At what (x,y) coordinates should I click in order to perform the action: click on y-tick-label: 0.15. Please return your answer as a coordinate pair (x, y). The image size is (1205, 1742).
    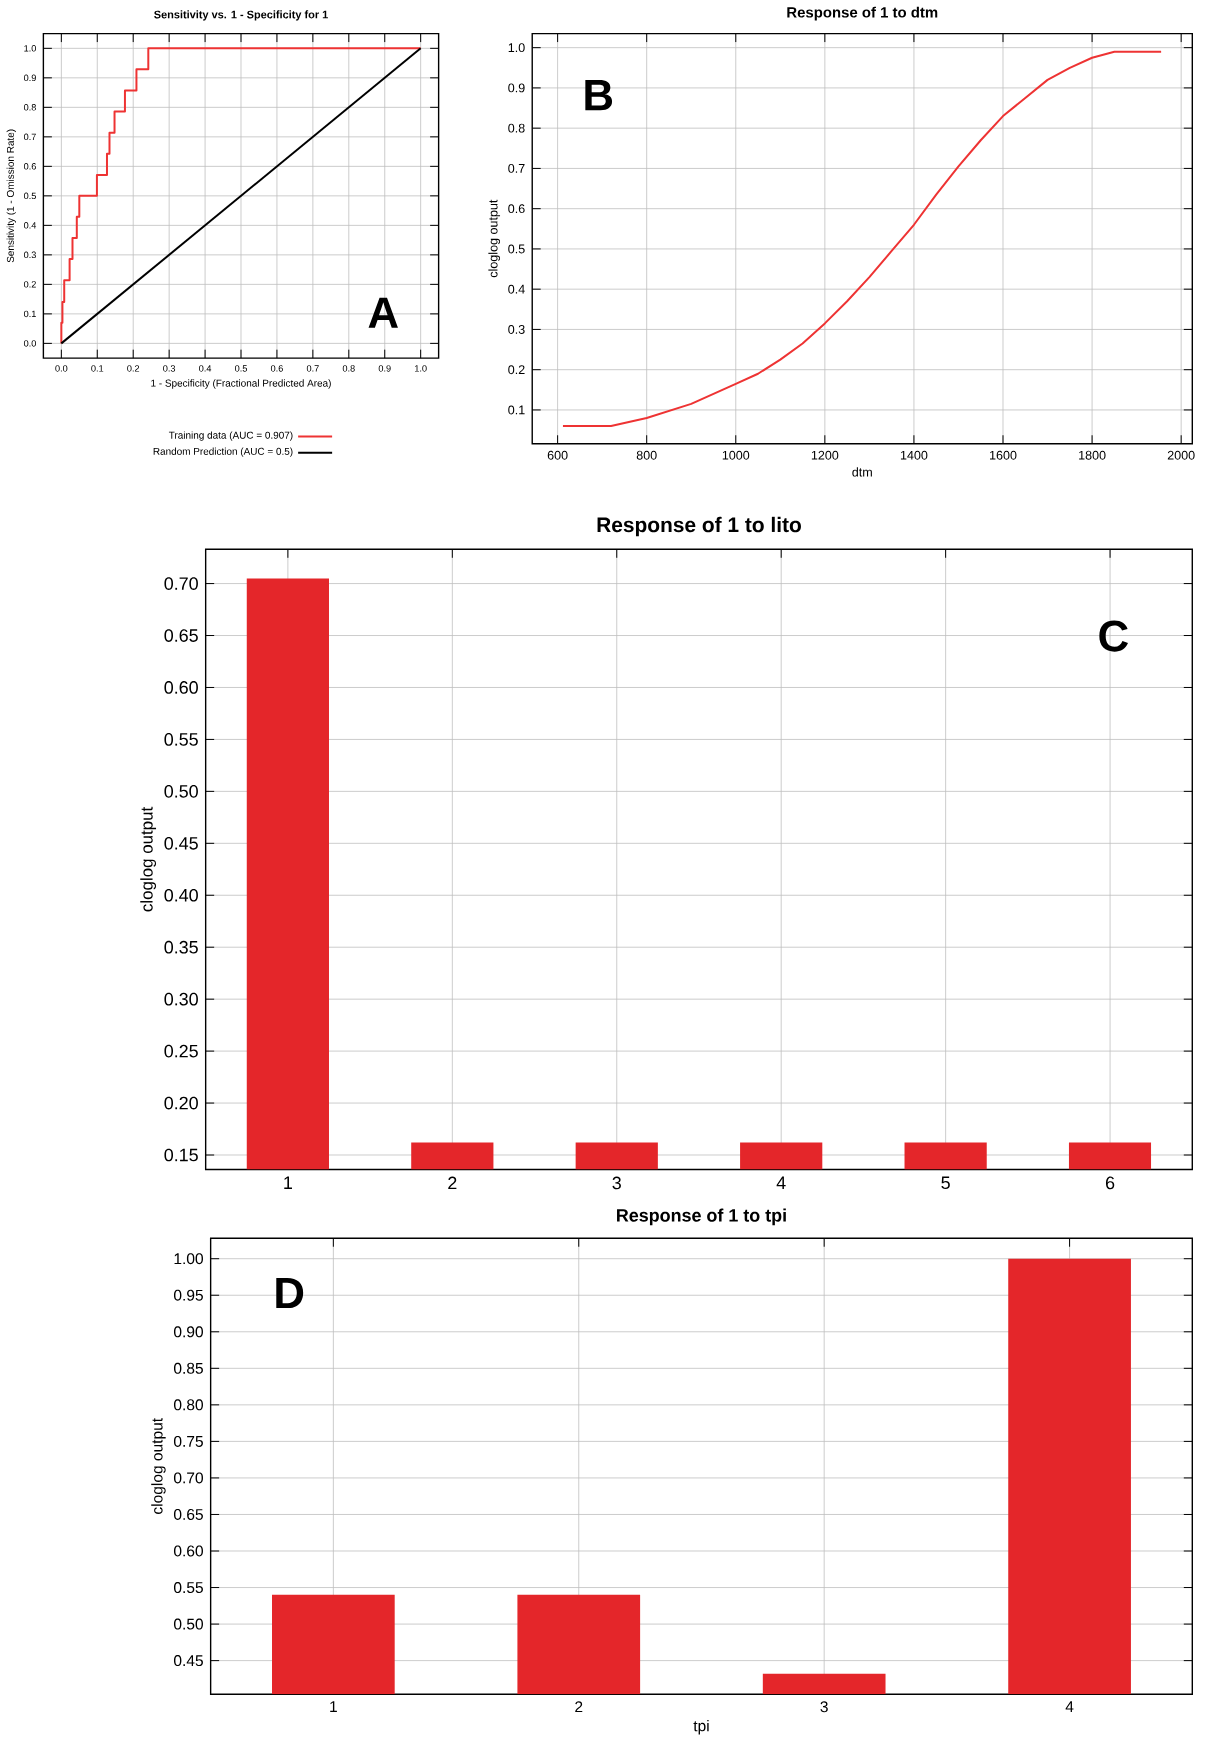
    Looking at the image, I should click on (181, 1155).